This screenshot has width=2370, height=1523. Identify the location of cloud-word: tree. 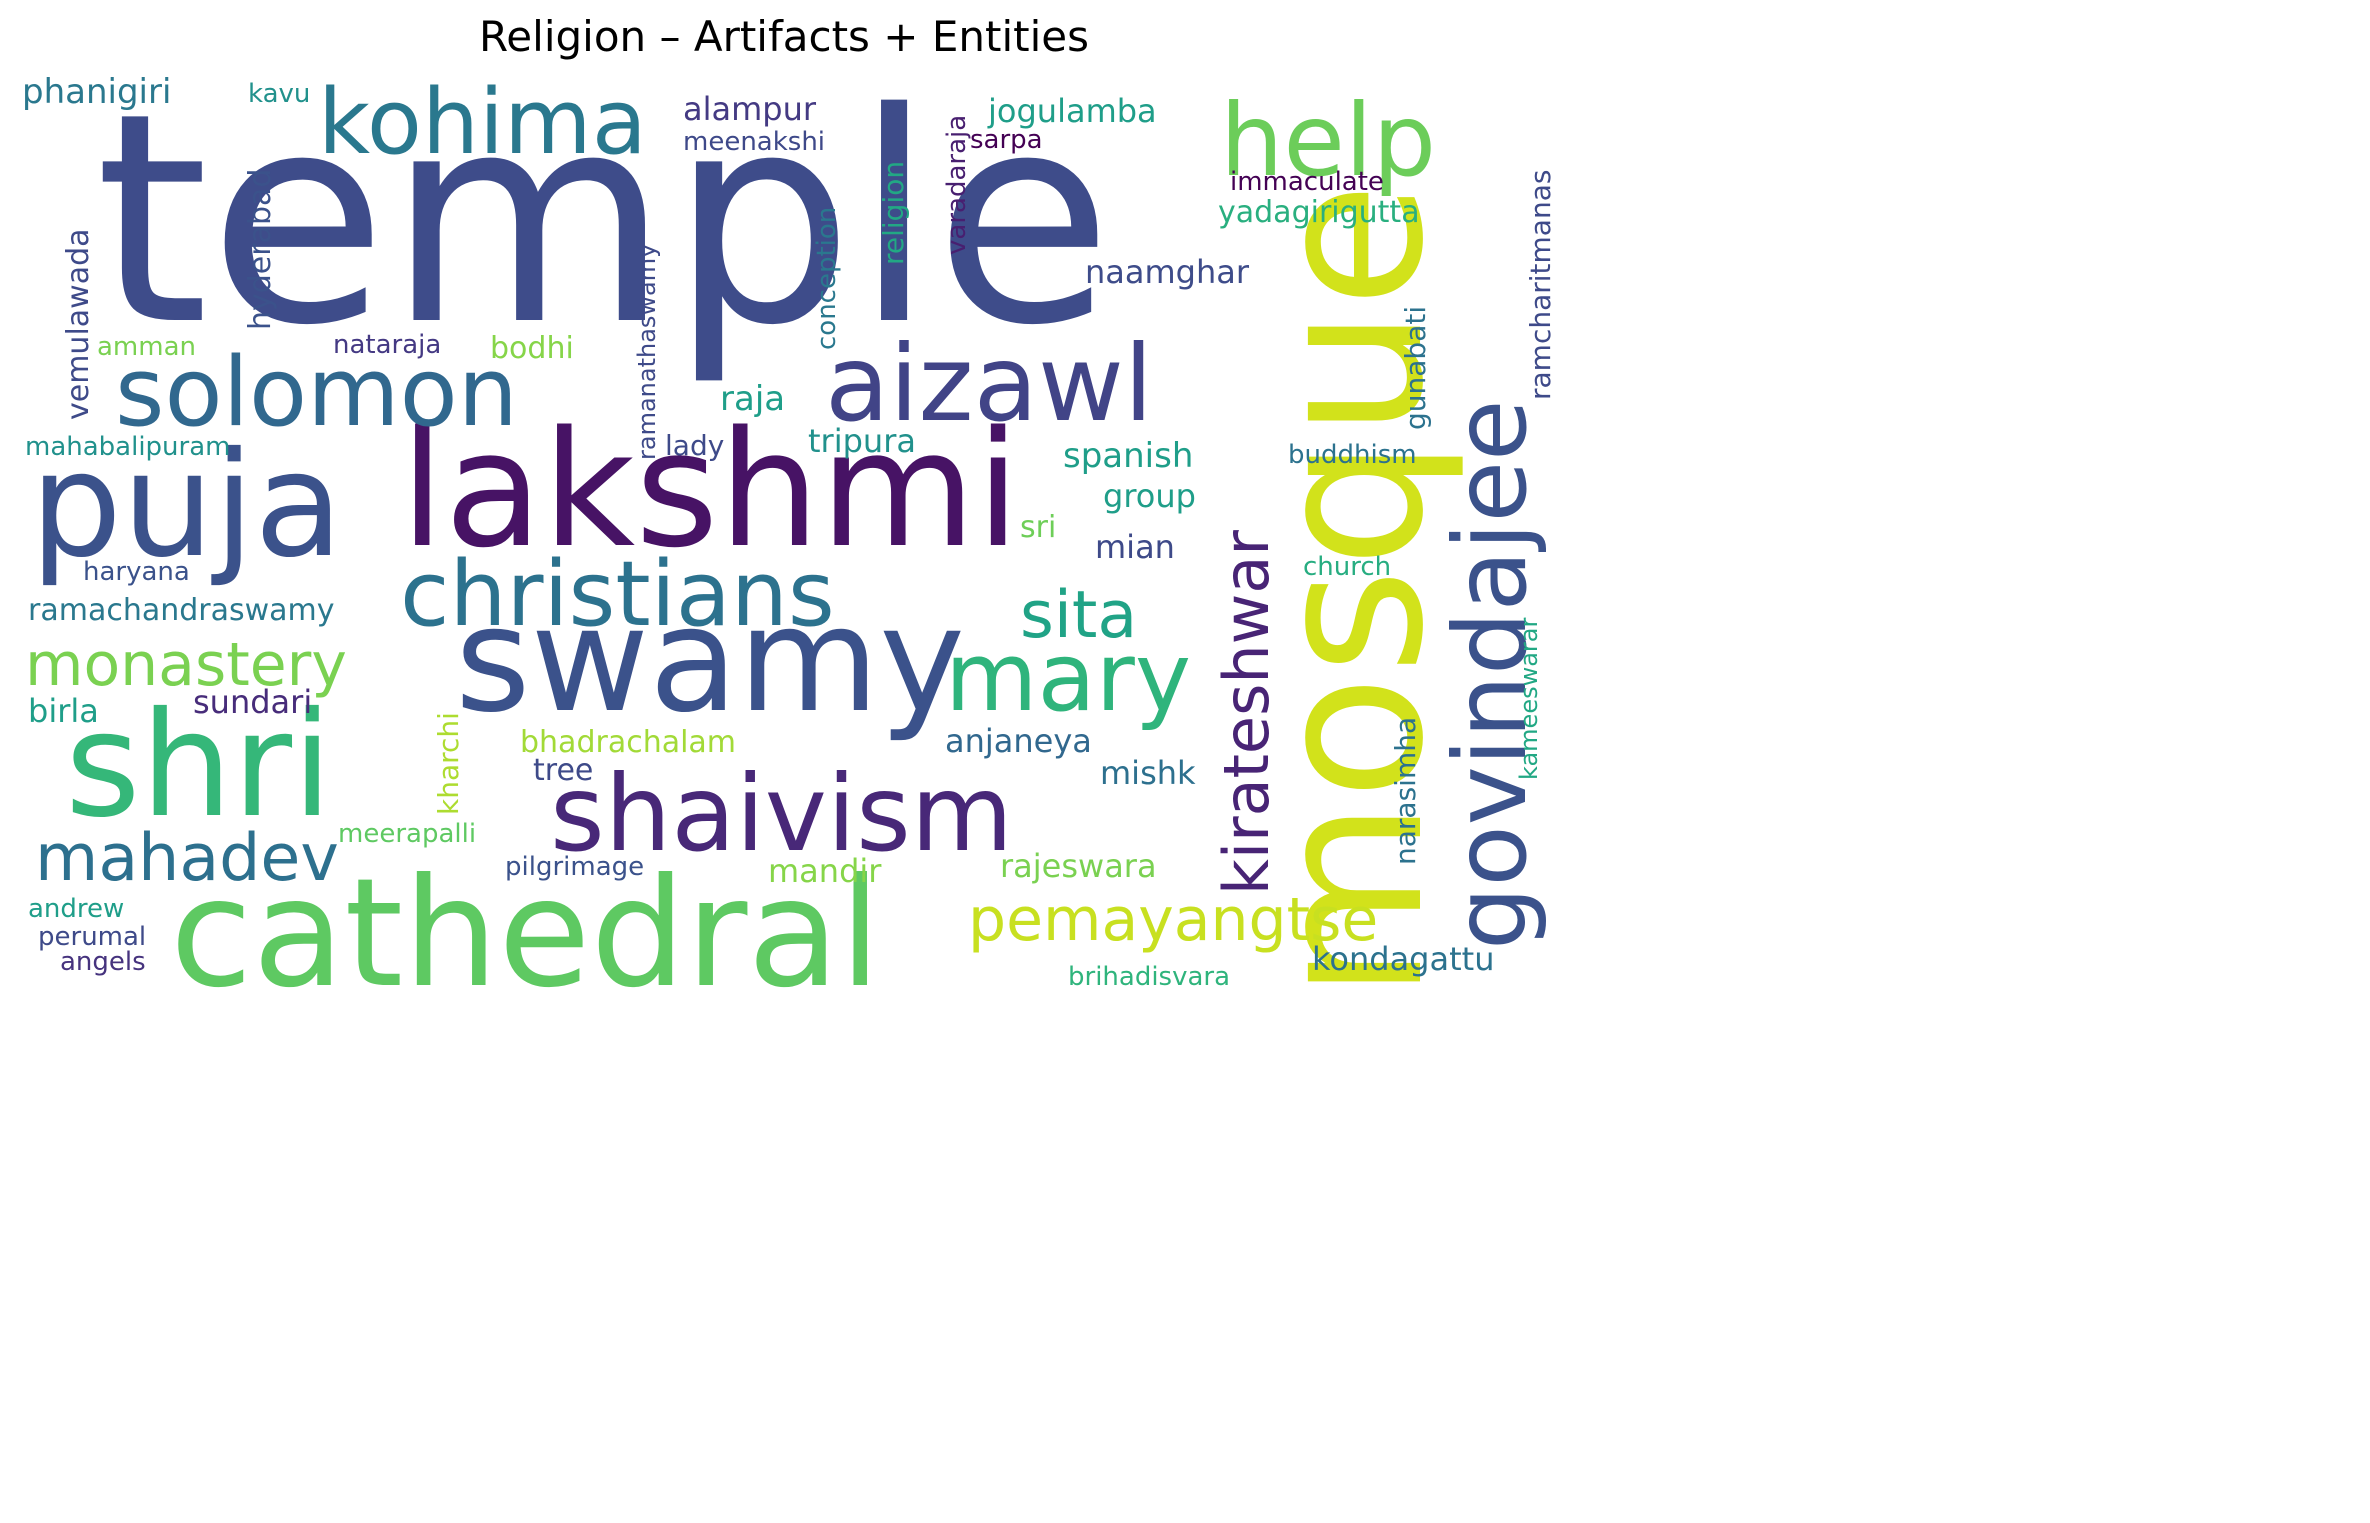
(563, 770).